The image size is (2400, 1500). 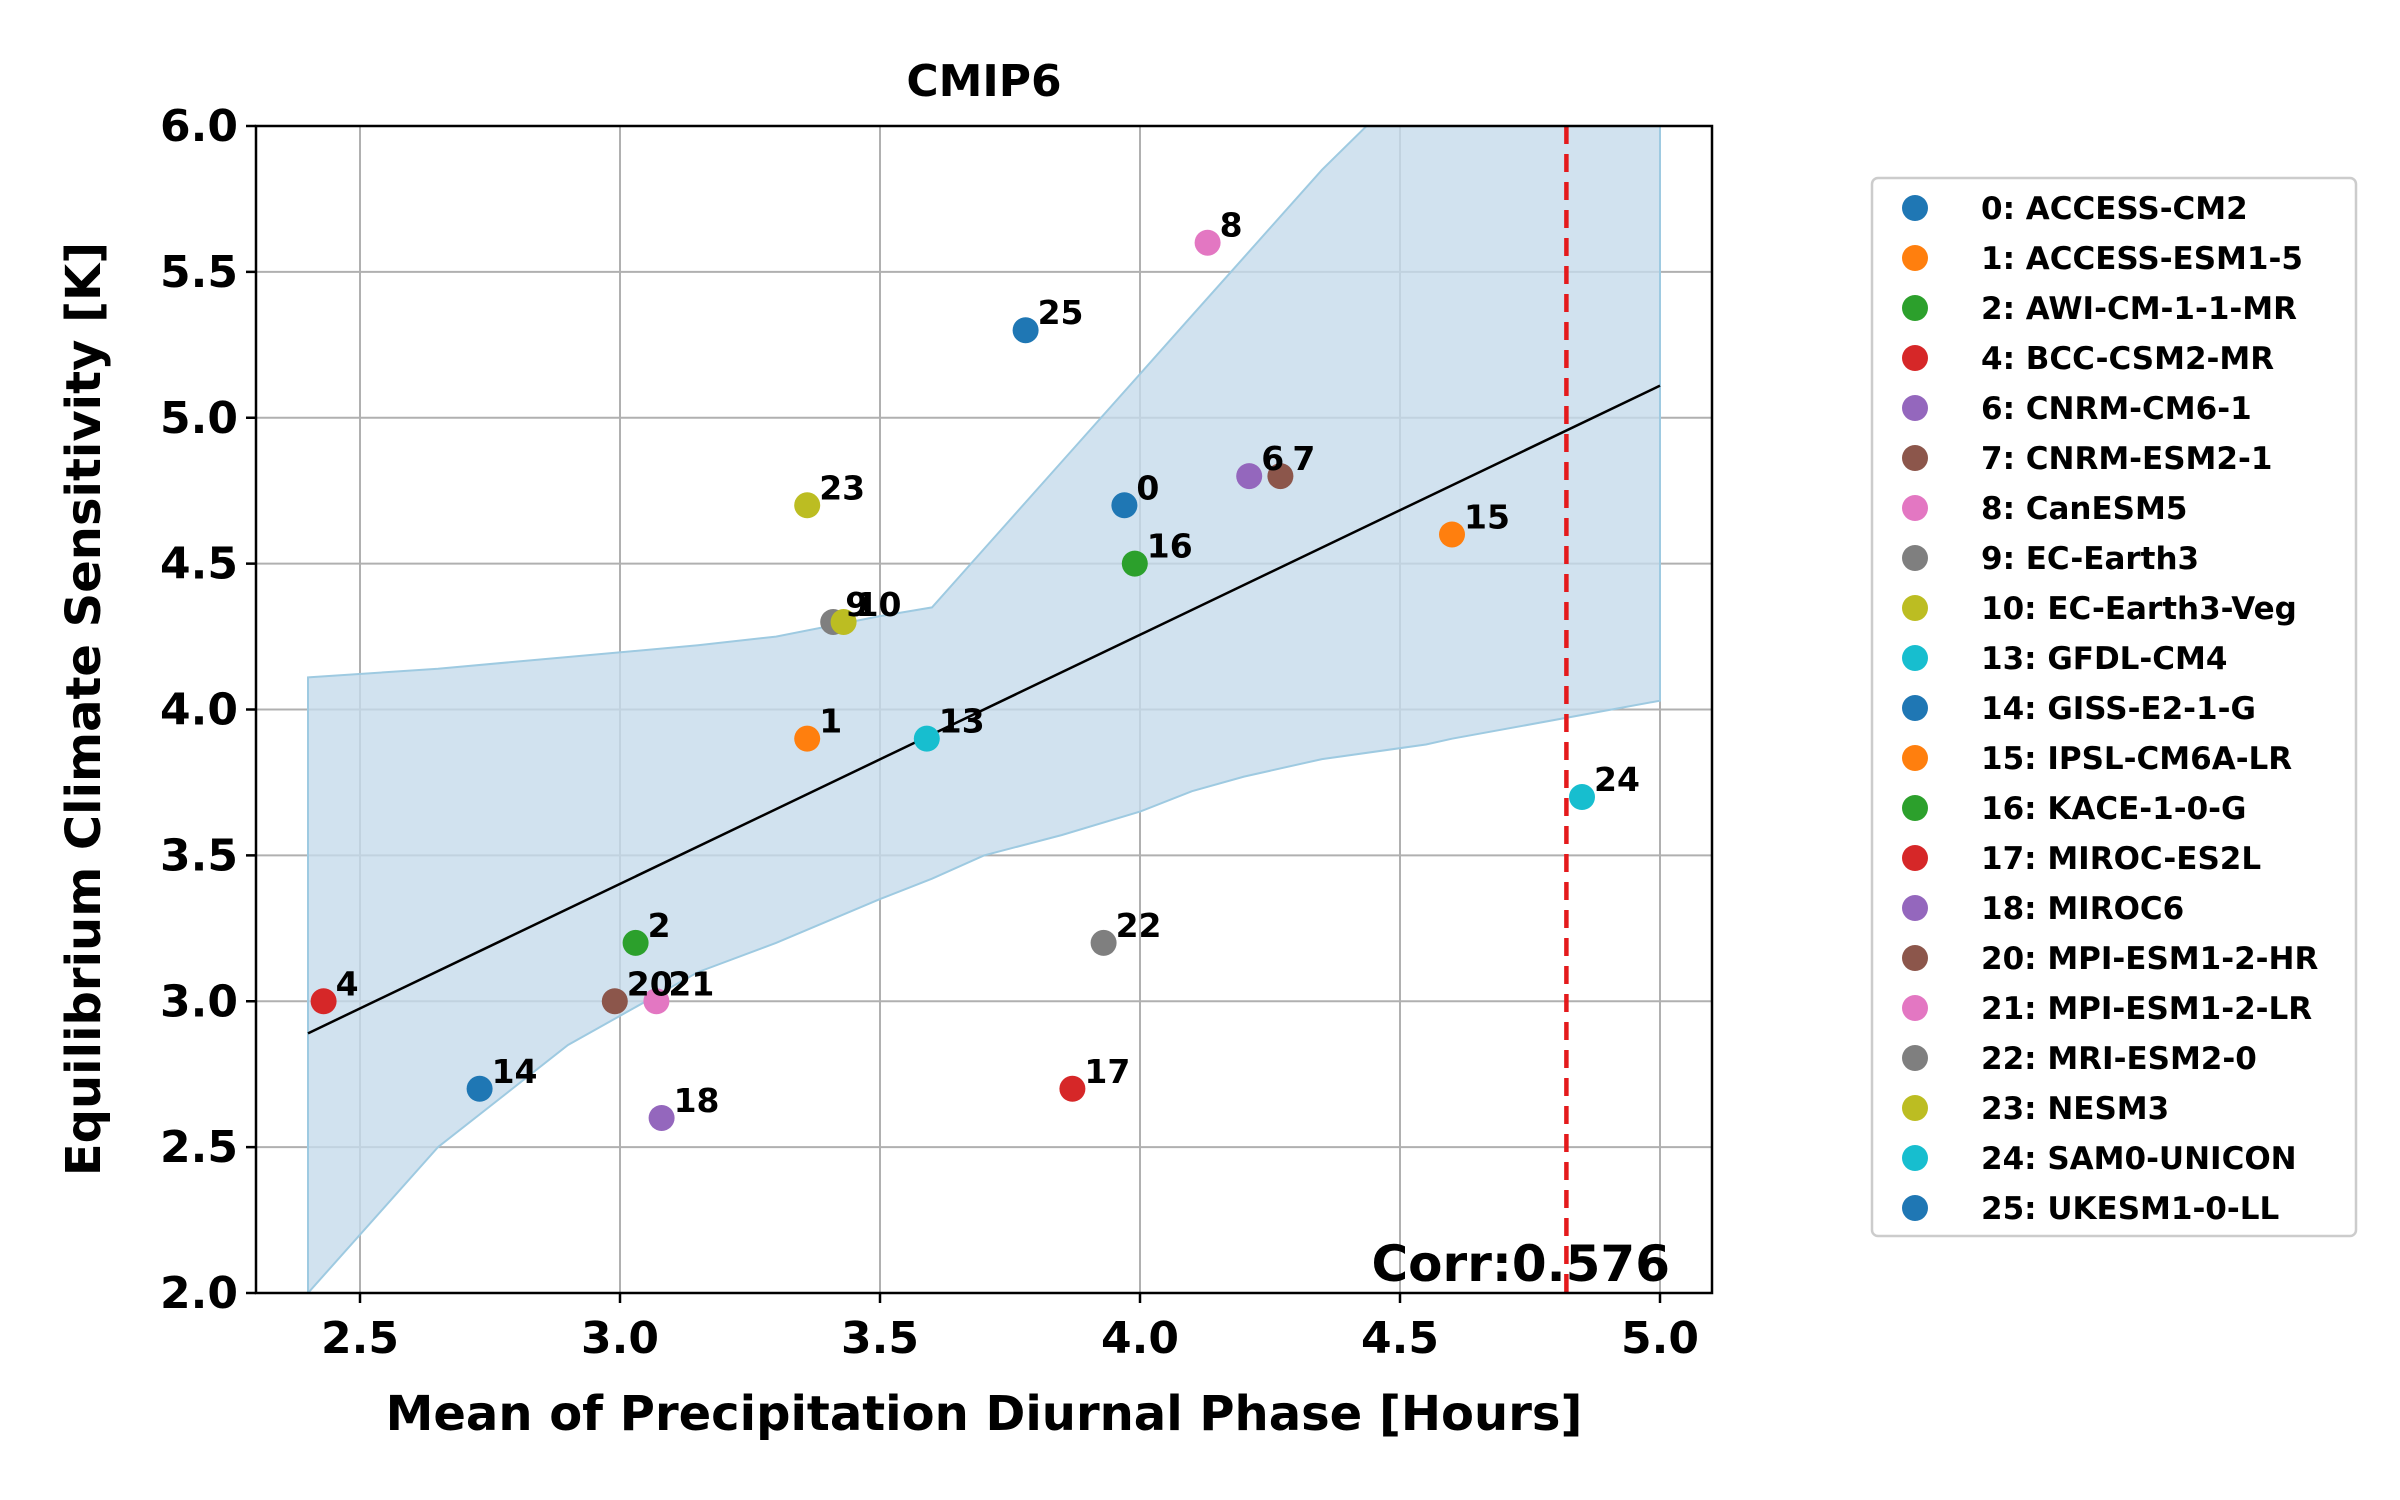 What do you see at coordinates (2075, 1109) in the screenshot?
I see `legend-label-23: 23: NESM3` at bounding box center [2075, 1109].